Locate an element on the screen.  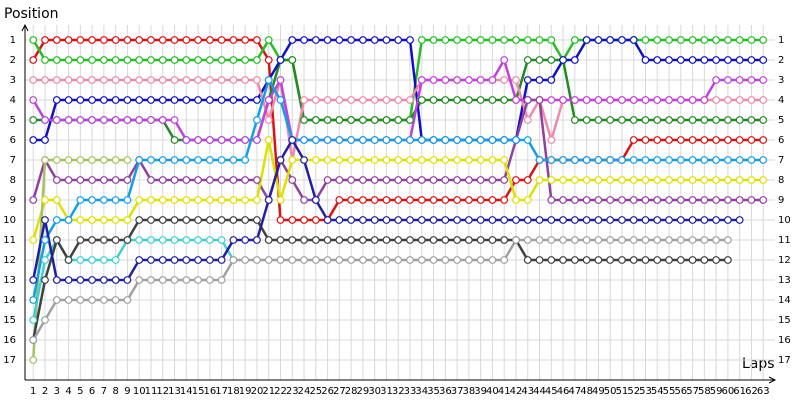
x-tick-label: 41 is located at coordinates (504, 391).